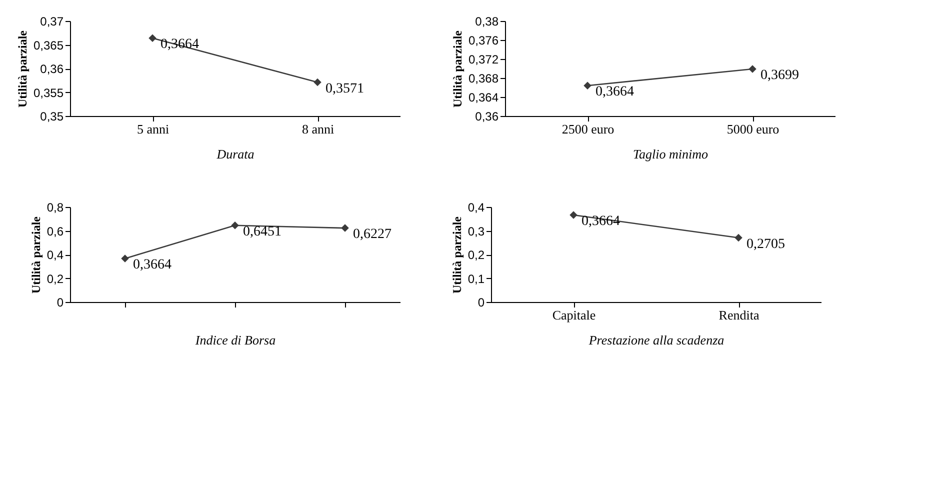 Image resolution: width=938 pixels, height=482 pixels. I want to click on x-axis-title: Prestazione alla scadenza, so click(656, 340).